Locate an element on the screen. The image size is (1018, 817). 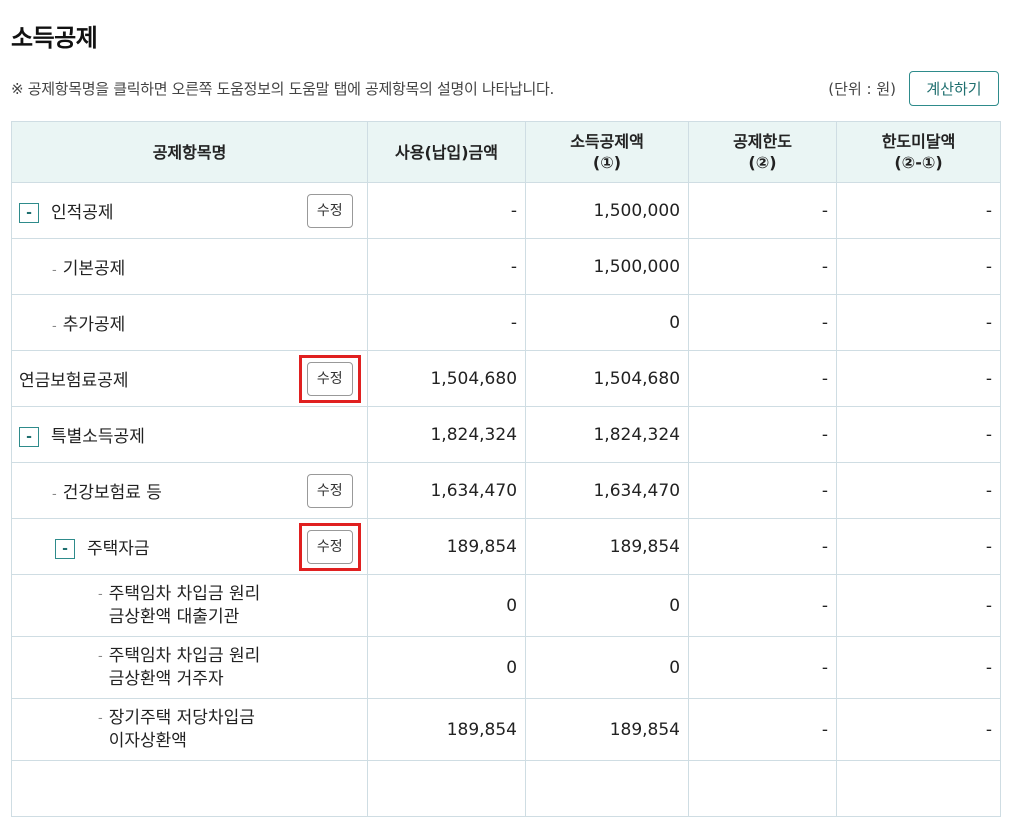
item-label-link: 건강보험료 등 is located at coordinates (112, 493).